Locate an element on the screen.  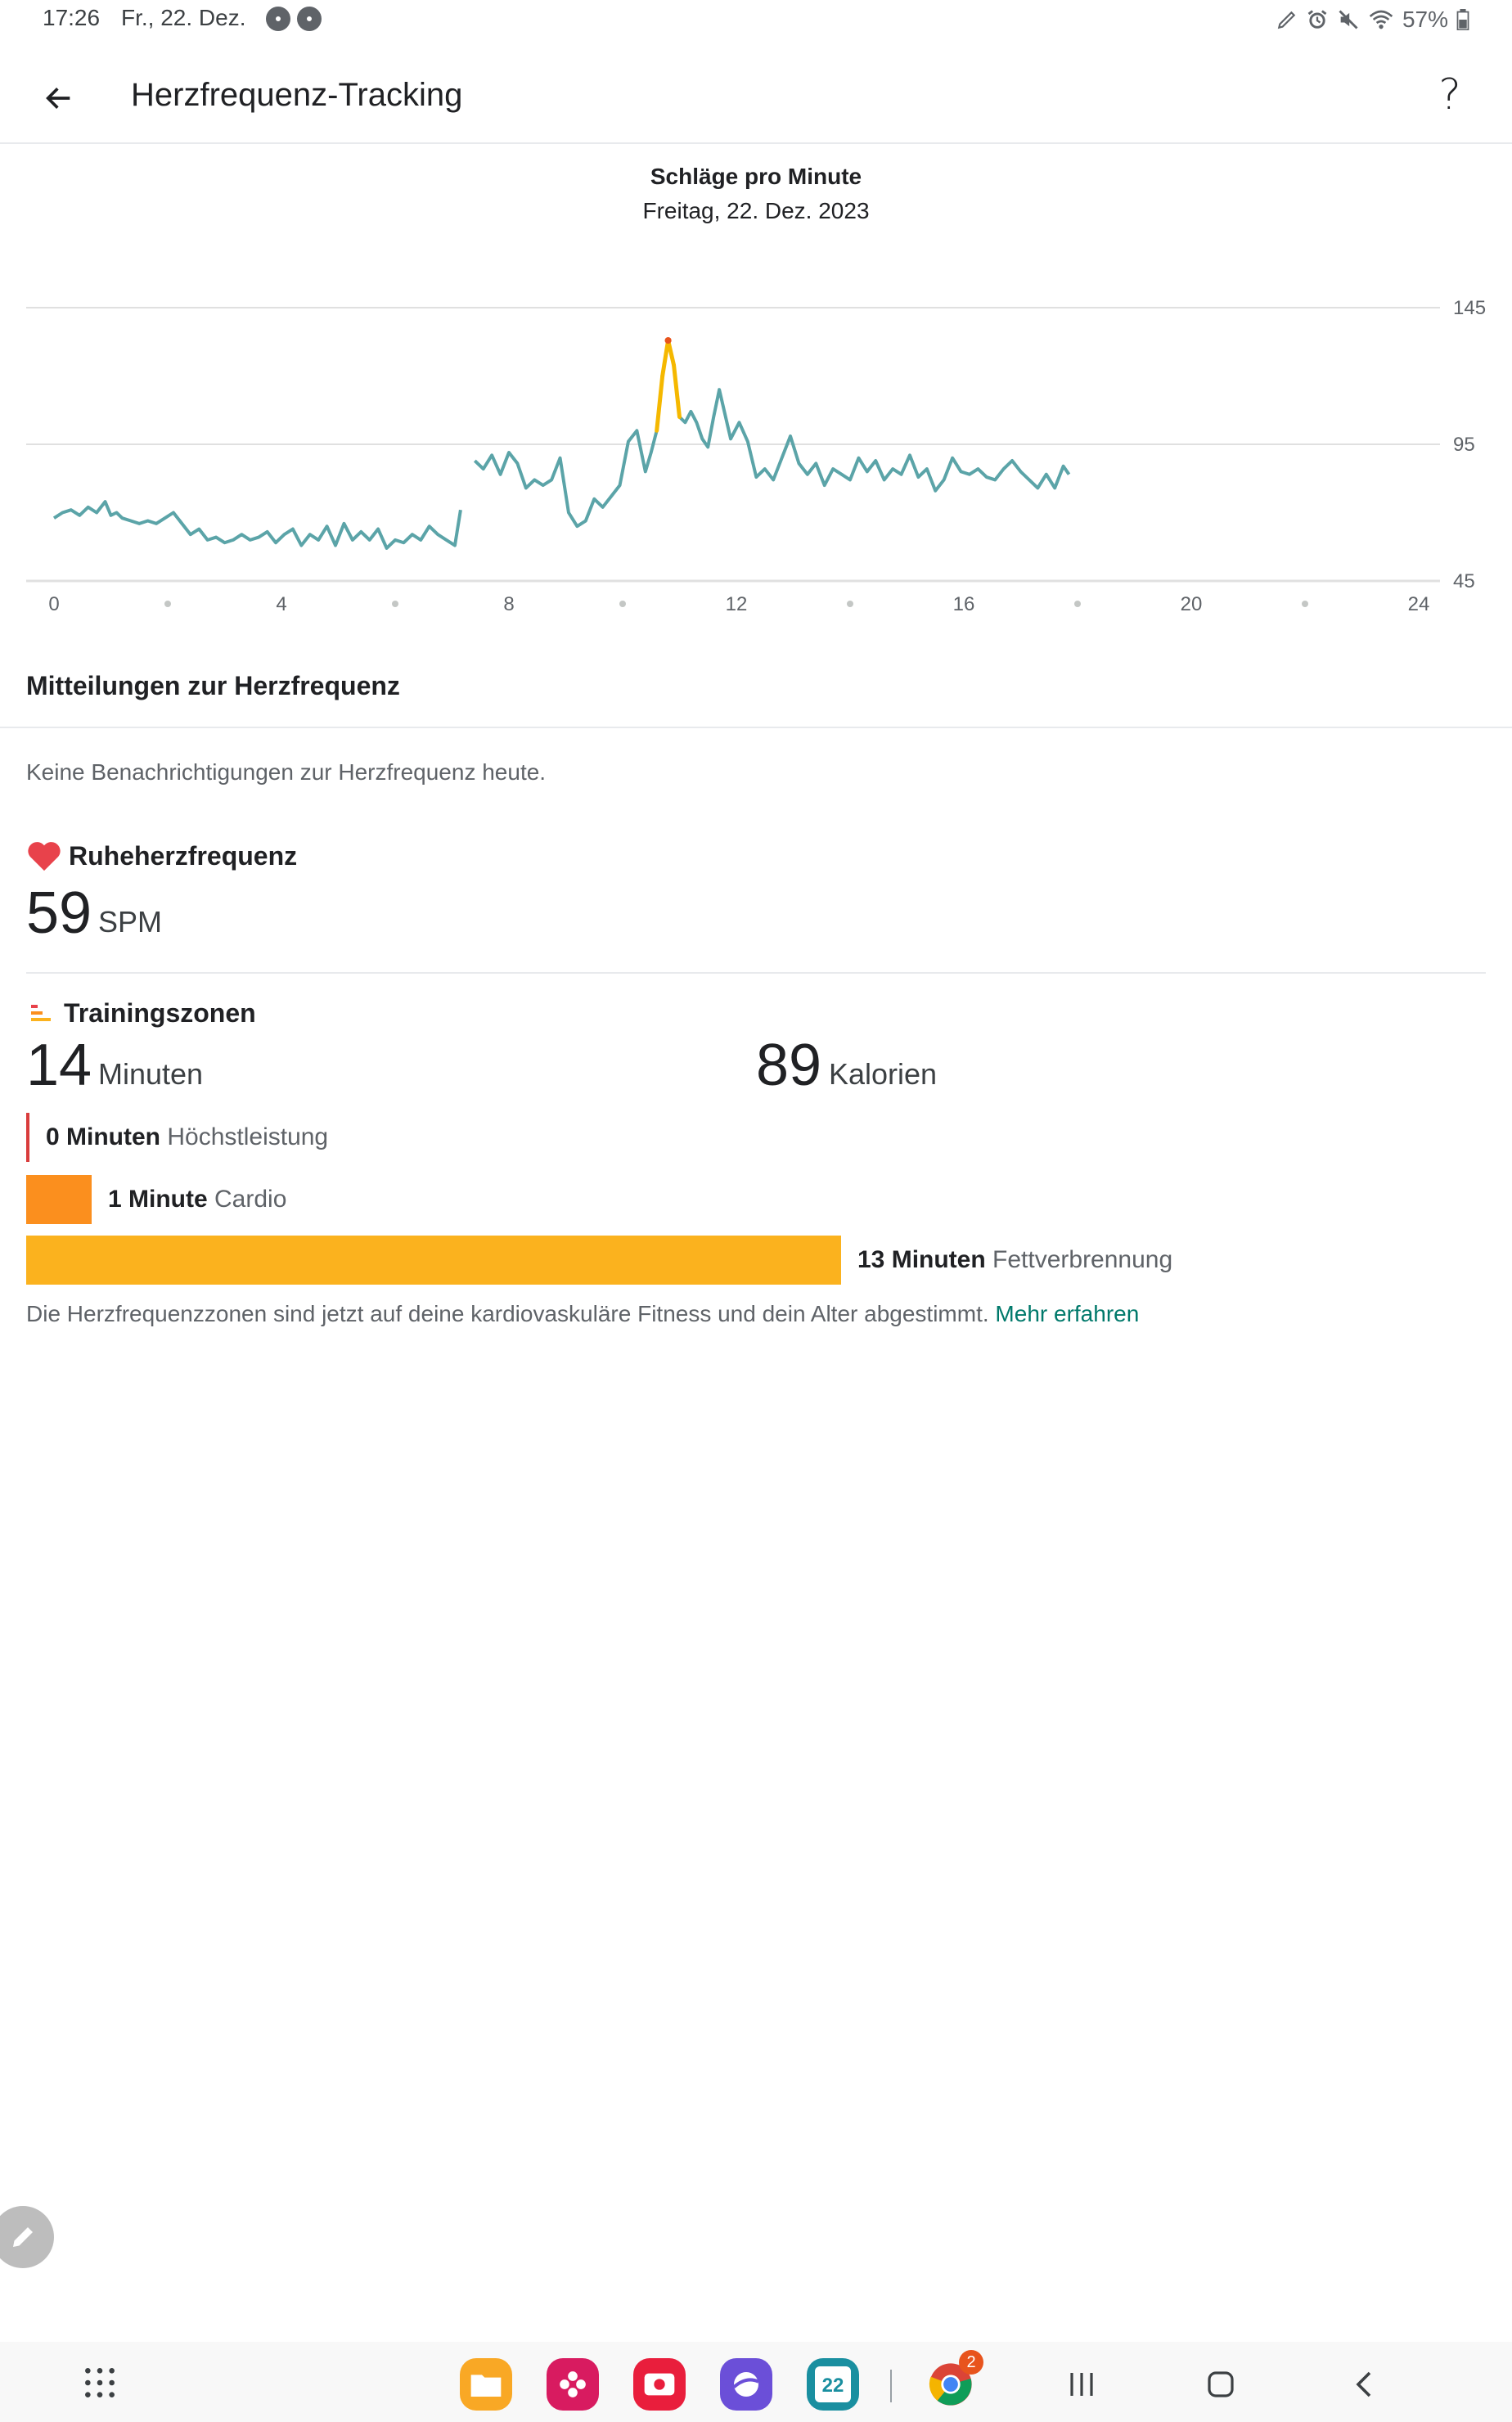
training-minutes-value: 14 is located at coordinates (59, 1065).